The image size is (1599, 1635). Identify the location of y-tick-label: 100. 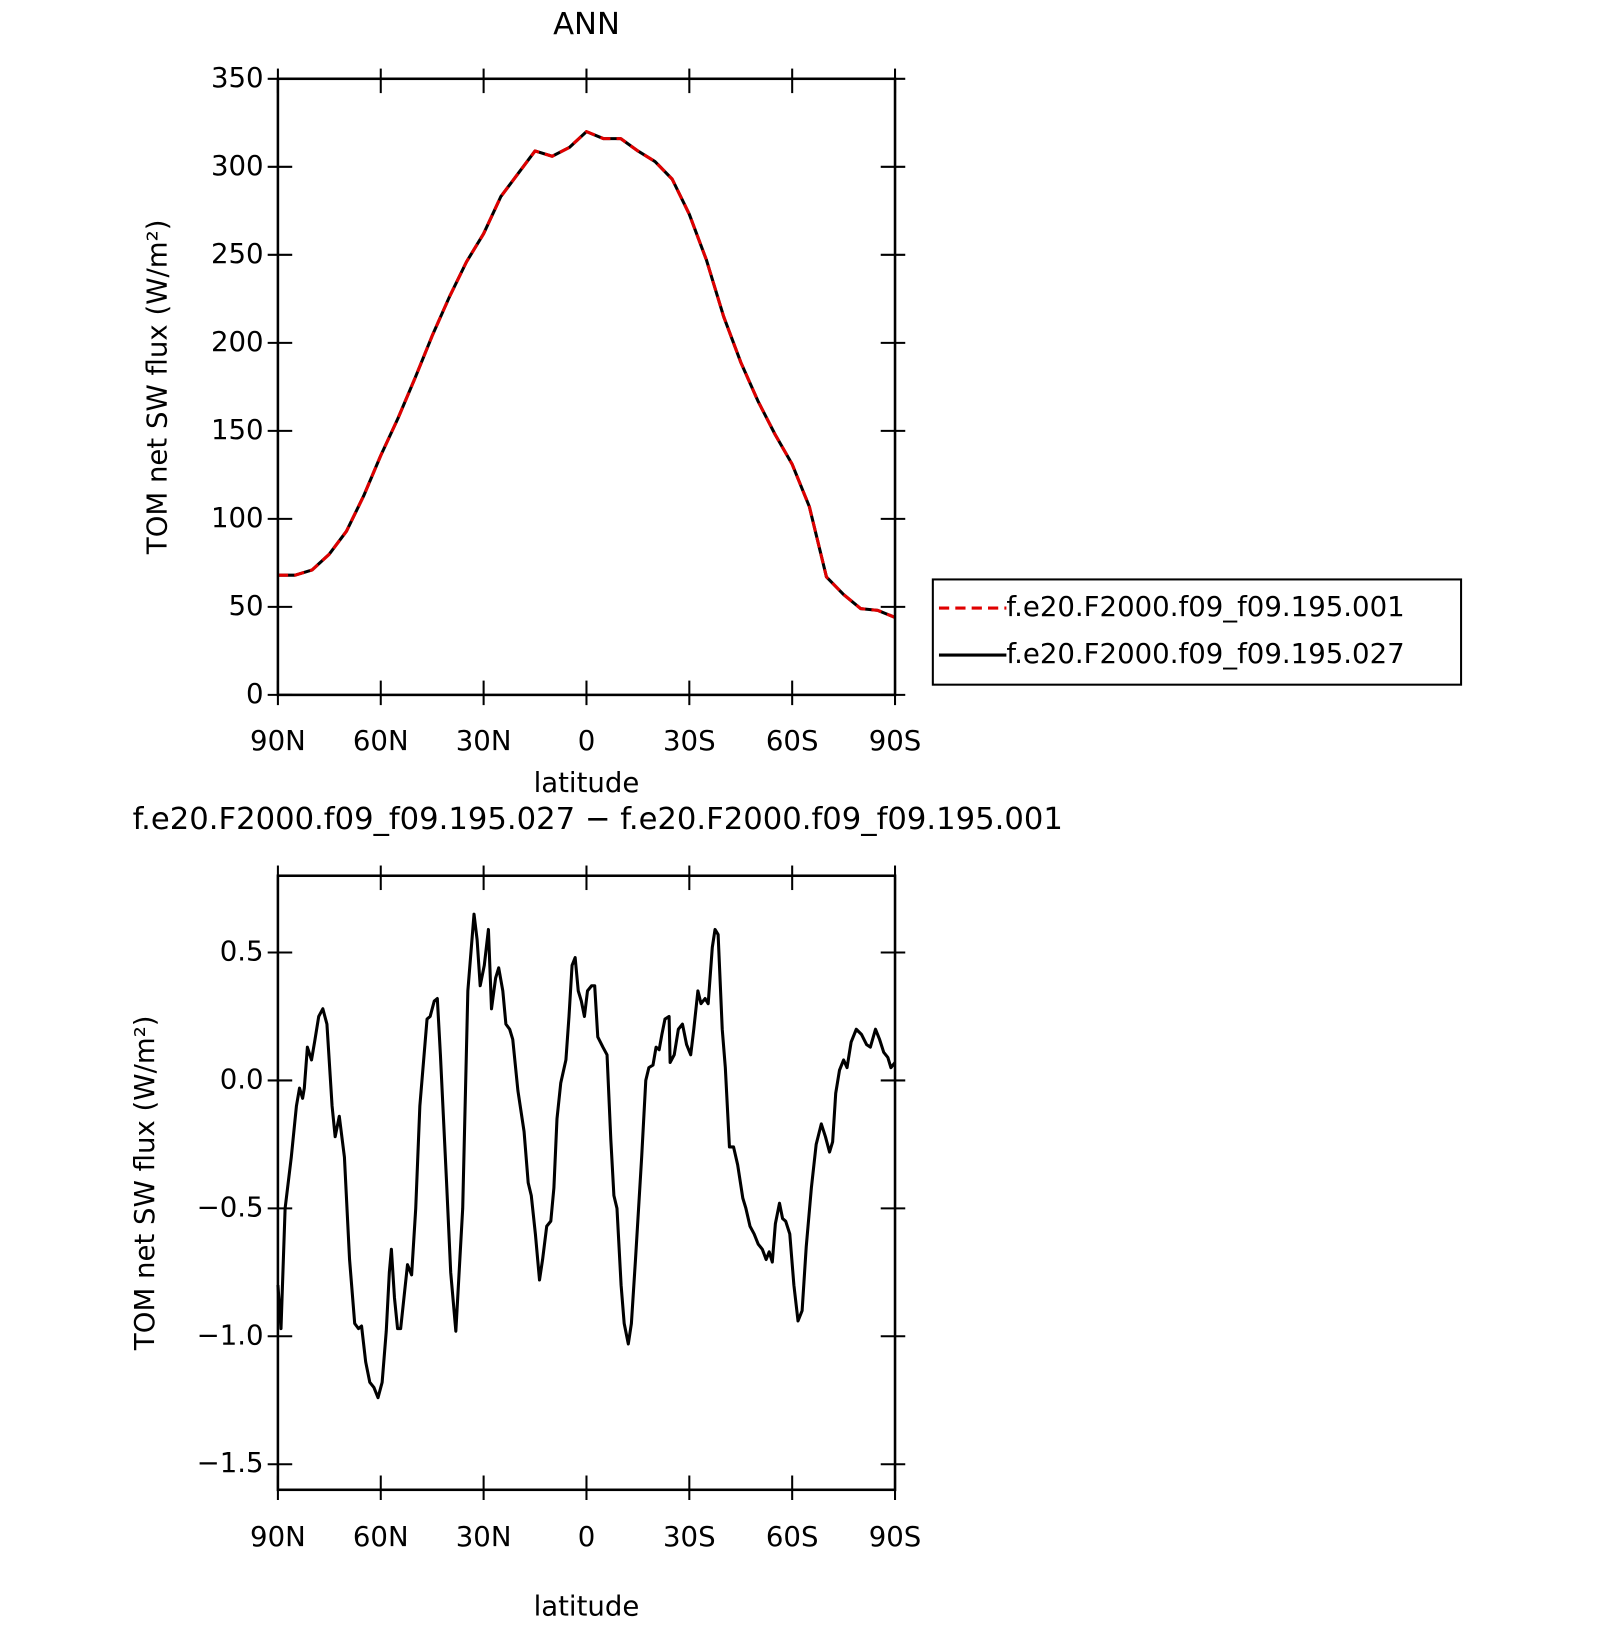
(237, 517).